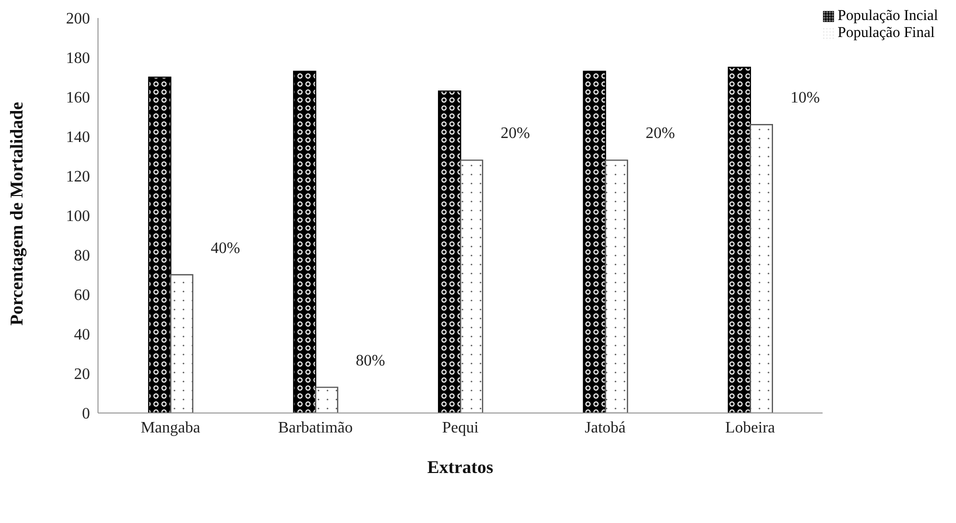 This screenshot has height=523, width=956. Describe the element at coordinates (82, 256) in the screenshot. I see `y-tick-label: 80` at that location.